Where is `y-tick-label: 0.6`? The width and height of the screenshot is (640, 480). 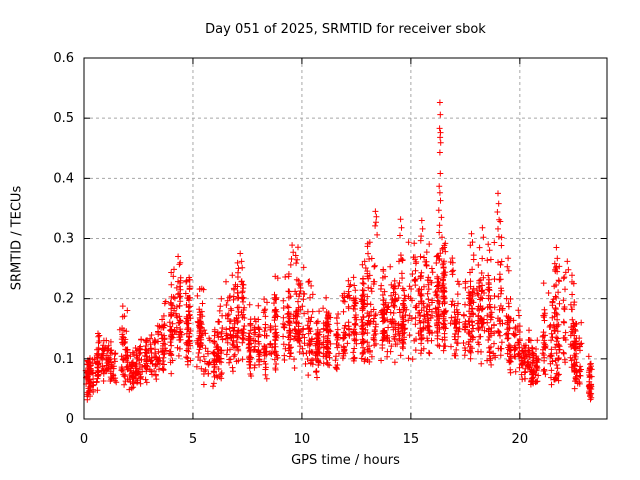
y-tick-label: 0.6 is located at coordinates (63, 58).